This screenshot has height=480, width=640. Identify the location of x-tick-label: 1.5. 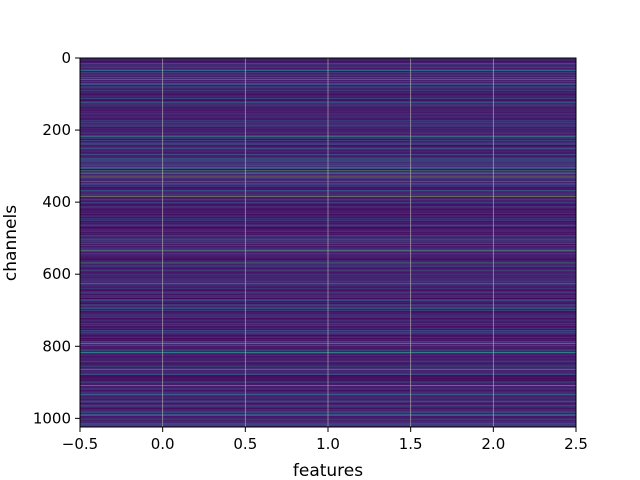
(411, 444).